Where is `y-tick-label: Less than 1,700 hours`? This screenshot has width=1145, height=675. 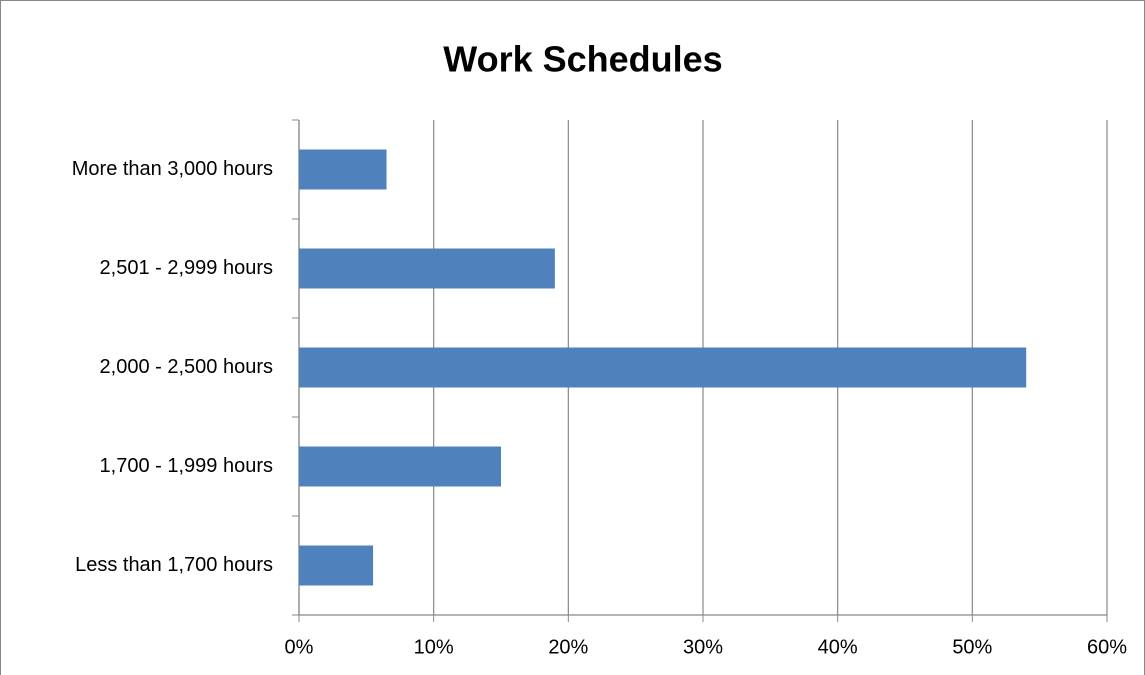
y-tick-label: Less than 1,700 hours is located at coordinates (174, 565).